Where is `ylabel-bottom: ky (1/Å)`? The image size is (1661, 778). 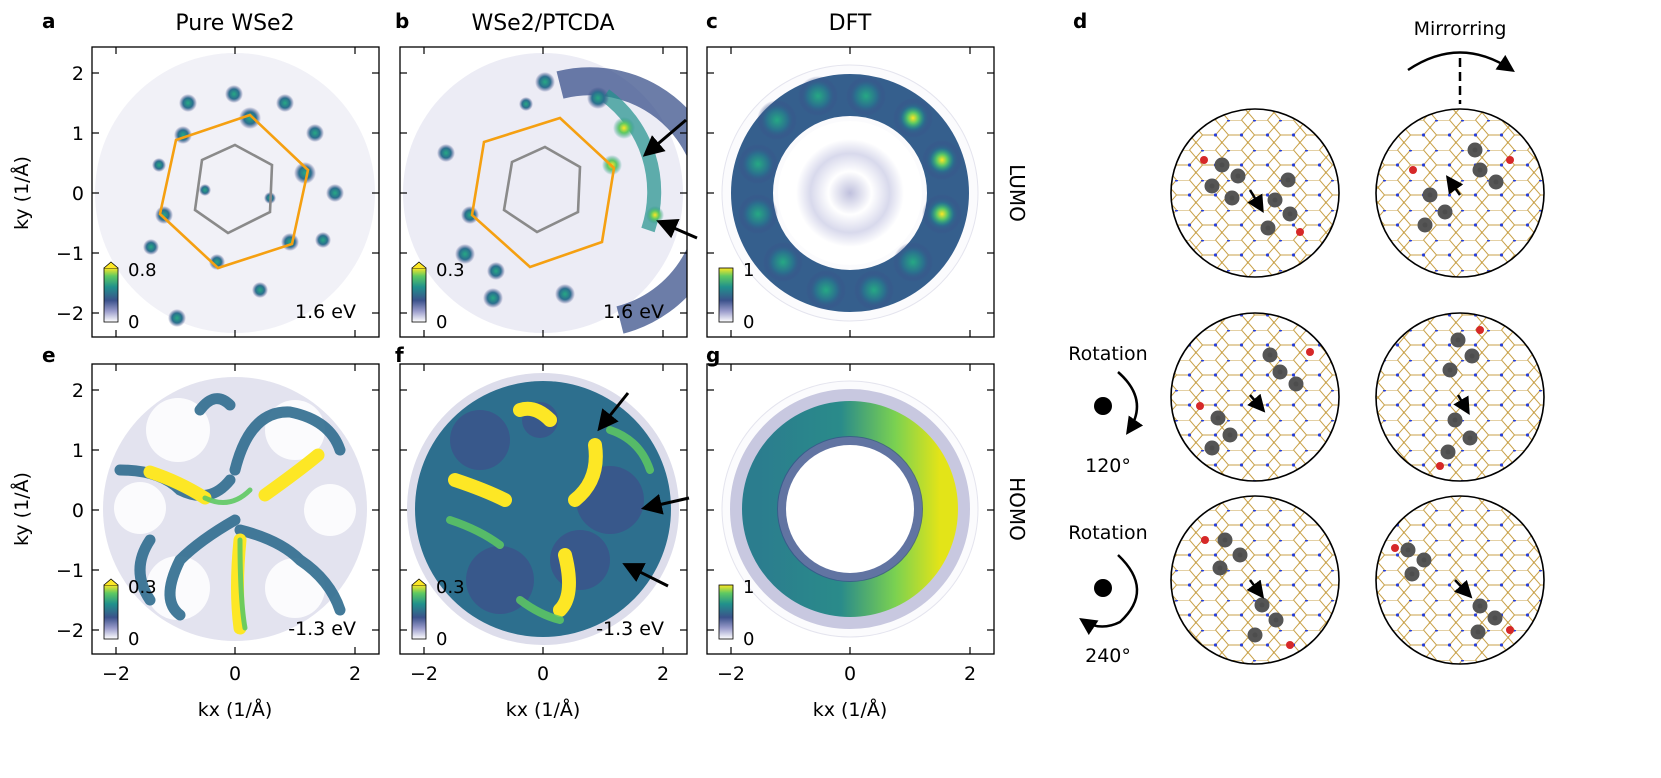 ylabel-bottom: ky (1/Å) is located at coordinates (21, 509).